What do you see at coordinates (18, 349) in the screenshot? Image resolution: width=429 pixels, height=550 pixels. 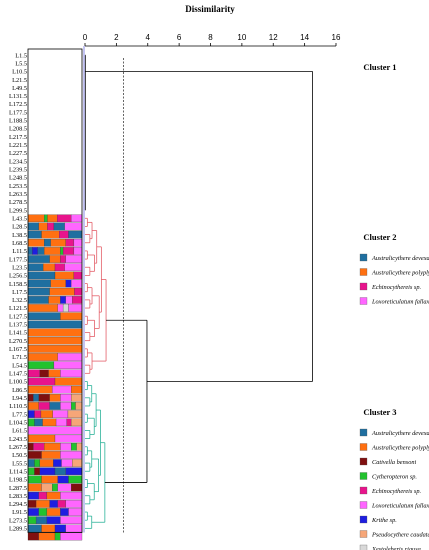 I see `sample-label: L167.5` at bounding box center [18, 349].